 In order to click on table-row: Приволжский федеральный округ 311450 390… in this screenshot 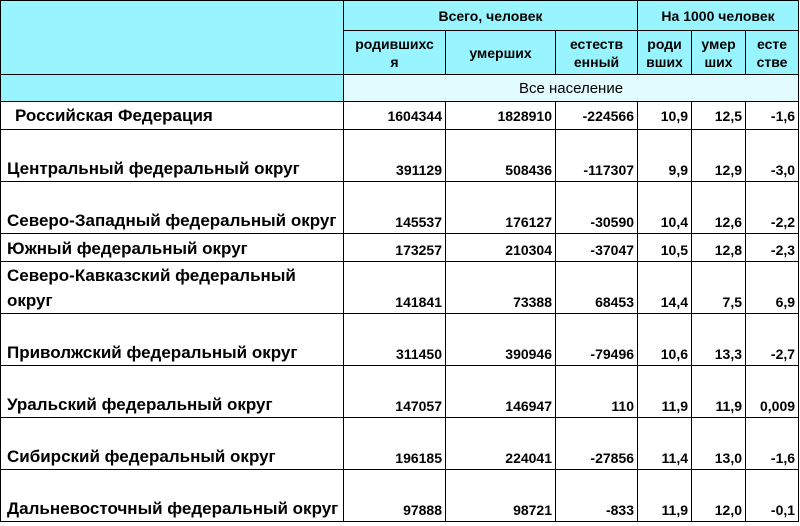, I will do `click(400, 339)`.